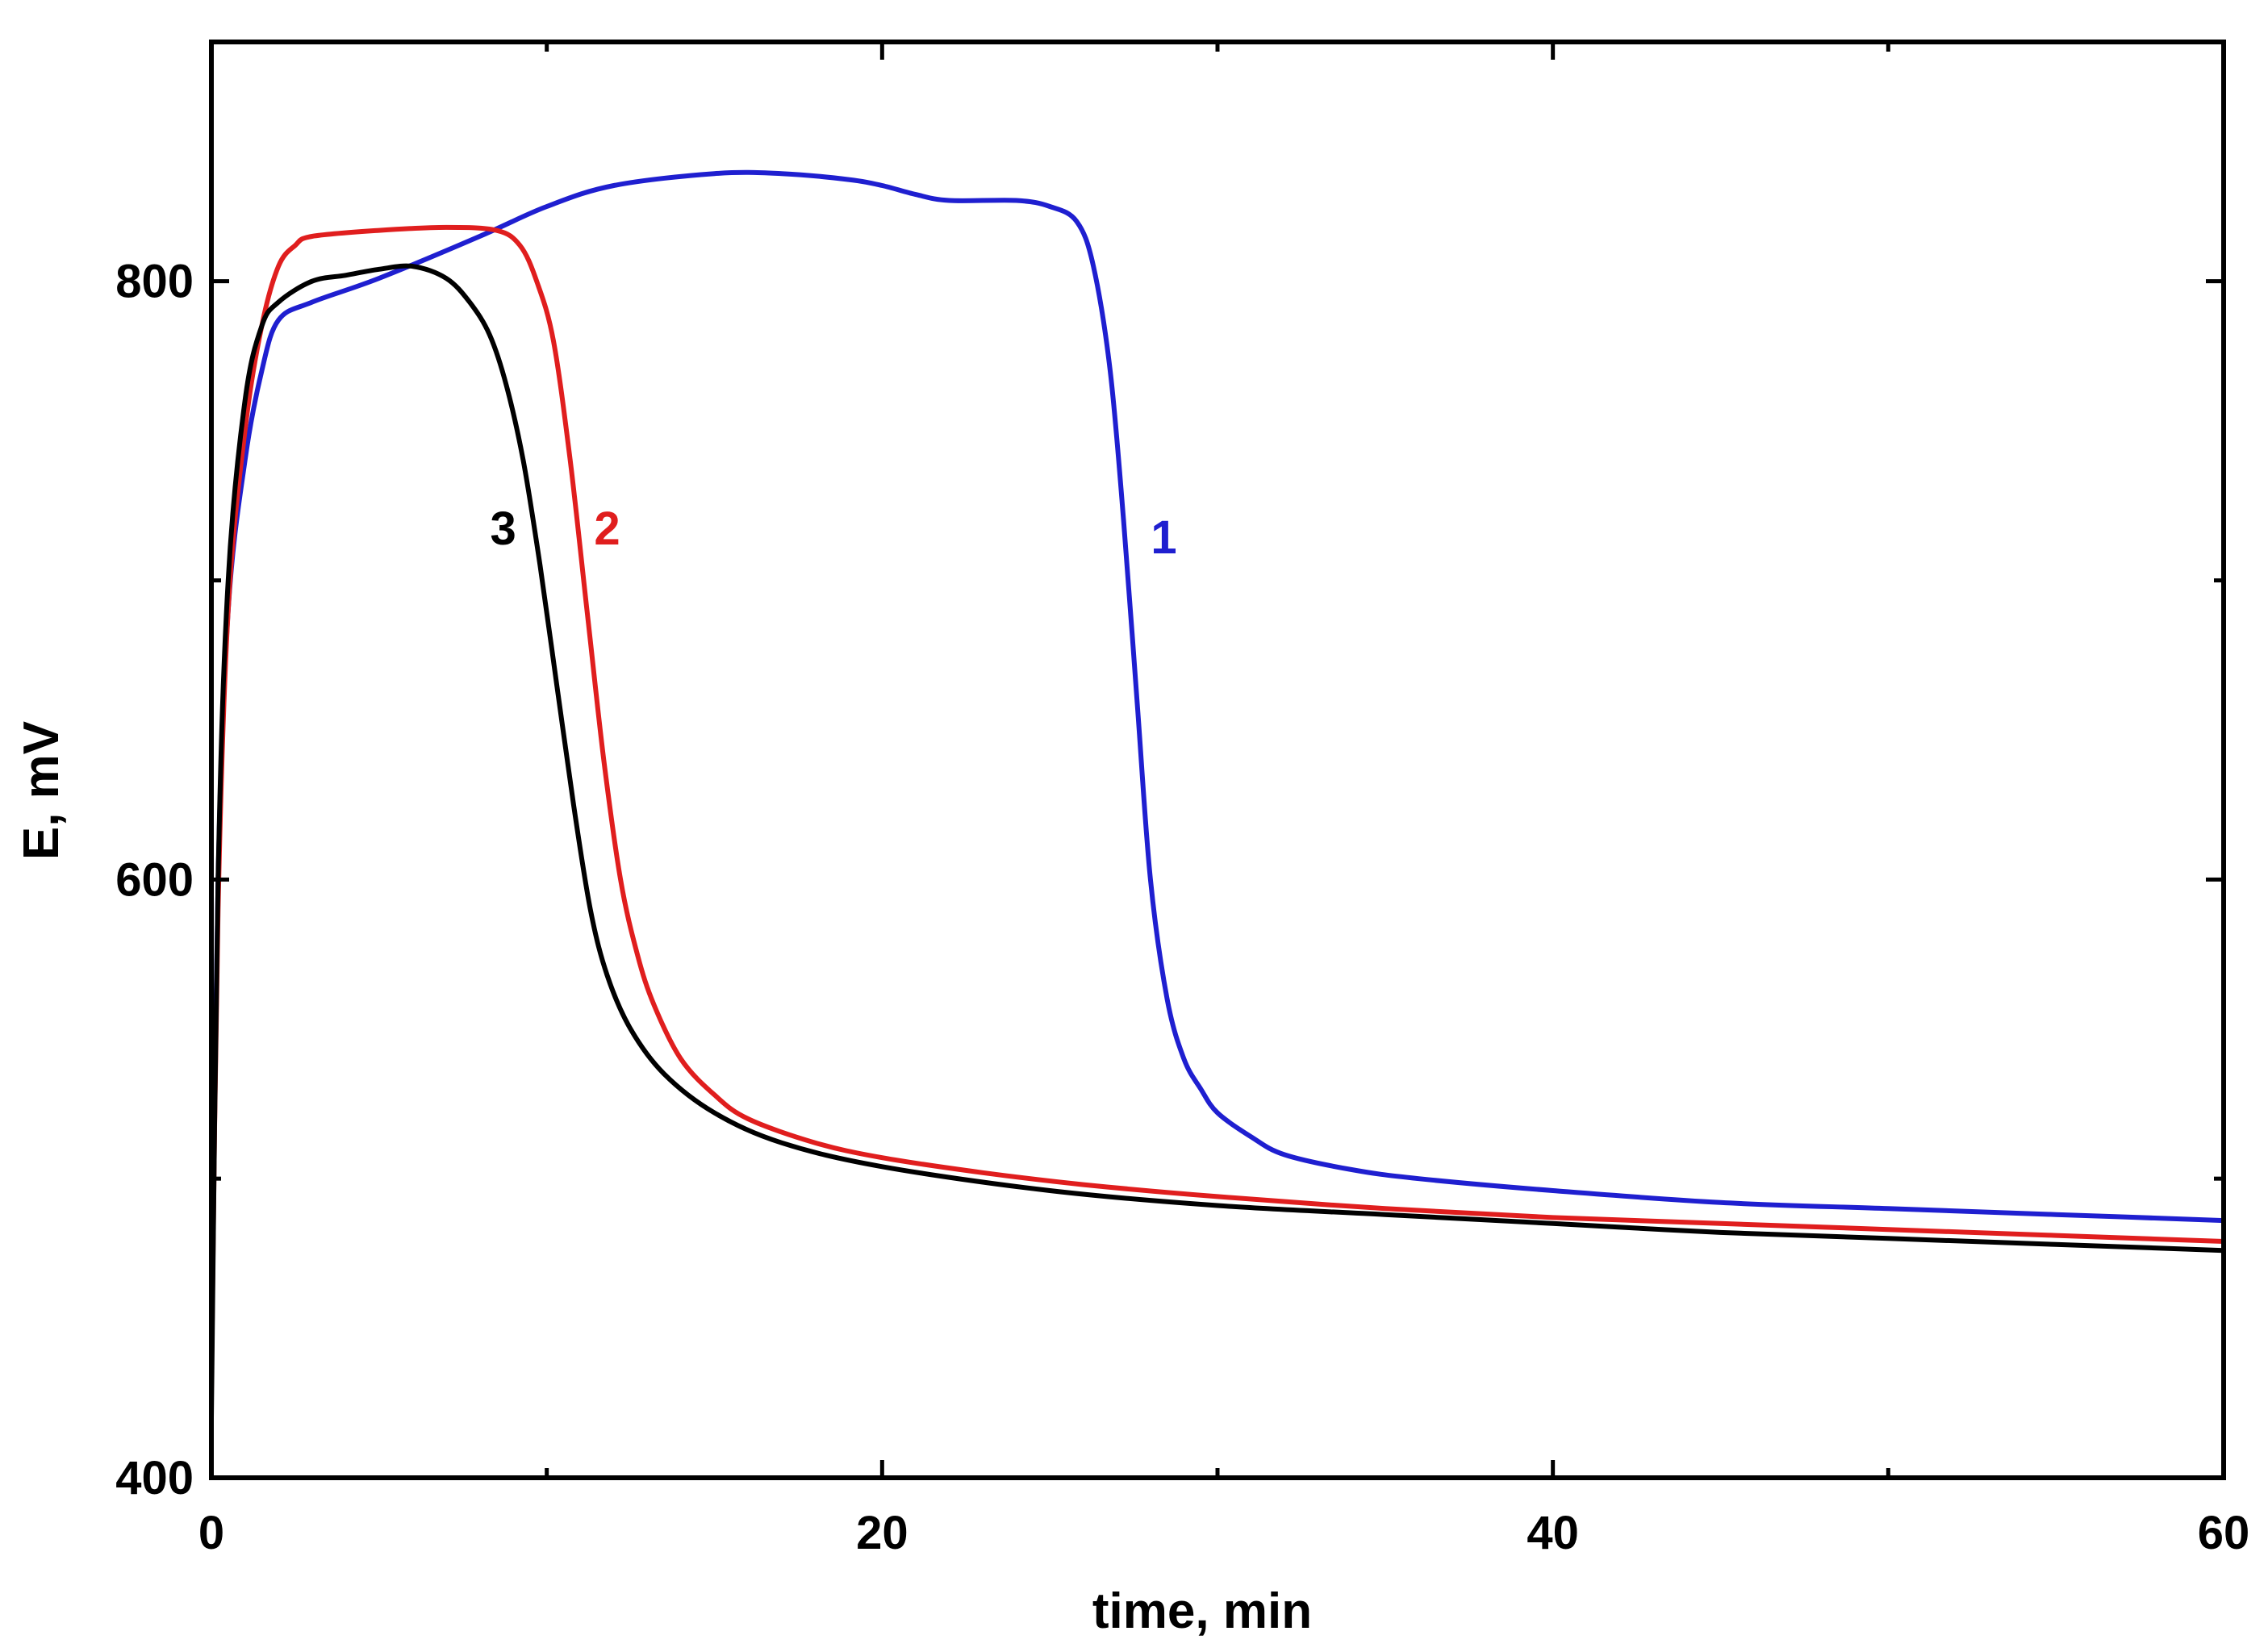 Image resolution: width=2268 pixels, height=1652 pixels. What do you see at coordinates (1553, 1533) in the screenshot?
I see `x-tick-label-40: 40` at bounding box center [1553, 1533].